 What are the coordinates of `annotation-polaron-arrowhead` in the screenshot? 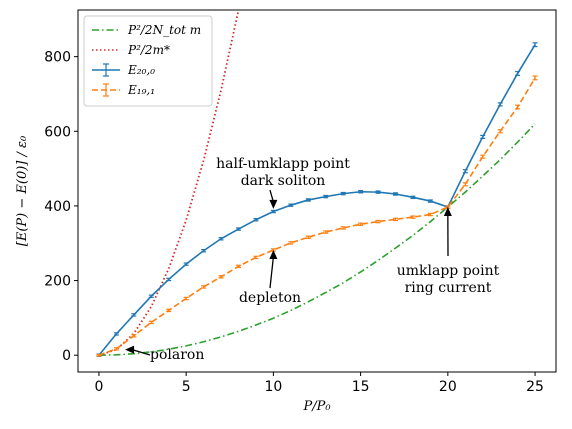 It's located at (130, 349).